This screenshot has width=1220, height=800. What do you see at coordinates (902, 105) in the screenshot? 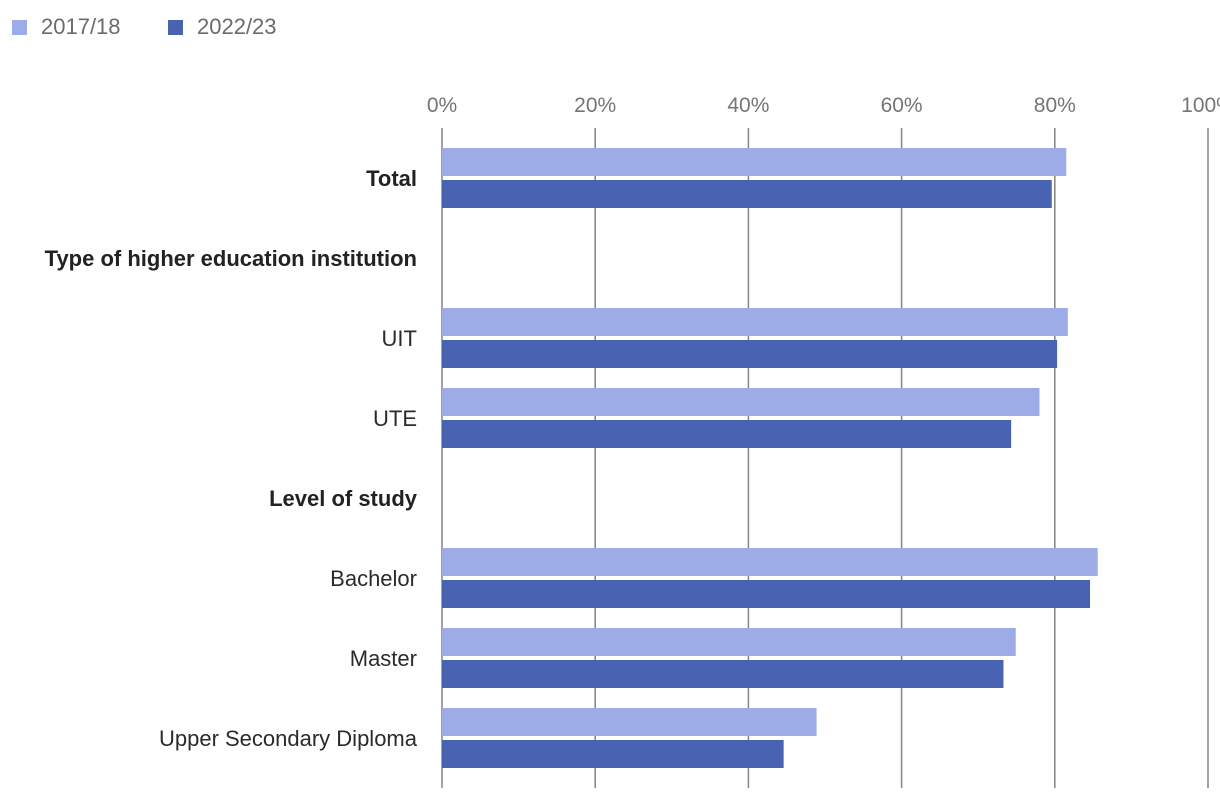
I see `x-tick-label: 60%` at bounding box center [902, 105].